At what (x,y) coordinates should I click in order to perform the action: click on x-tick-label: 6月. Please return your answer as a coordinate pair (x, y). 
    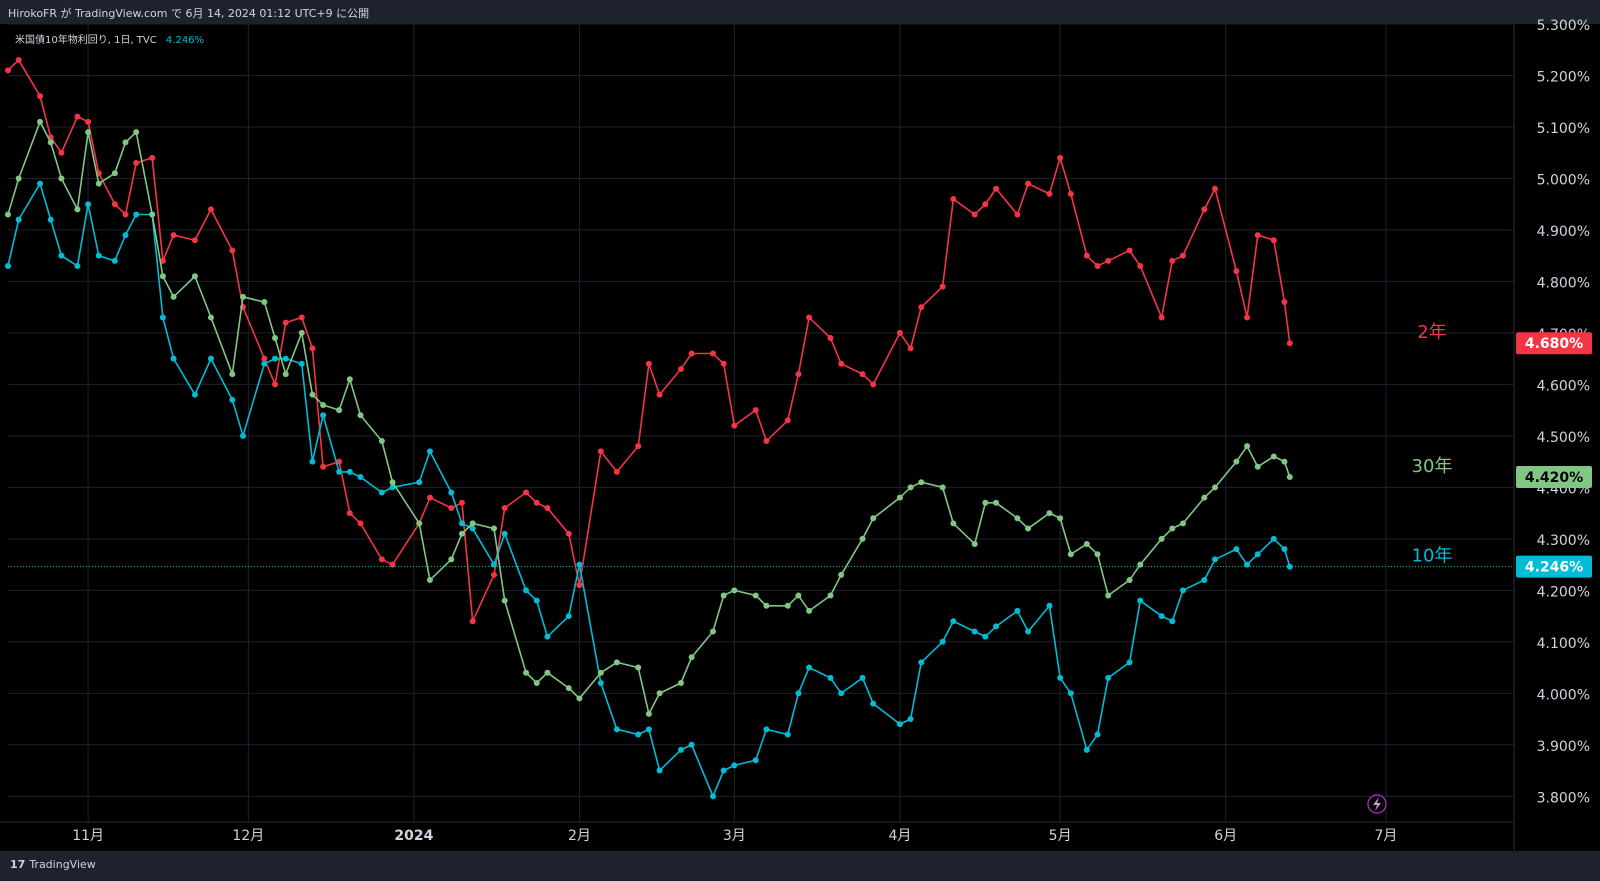
    Looking at the image, I should click on (1225, 836).